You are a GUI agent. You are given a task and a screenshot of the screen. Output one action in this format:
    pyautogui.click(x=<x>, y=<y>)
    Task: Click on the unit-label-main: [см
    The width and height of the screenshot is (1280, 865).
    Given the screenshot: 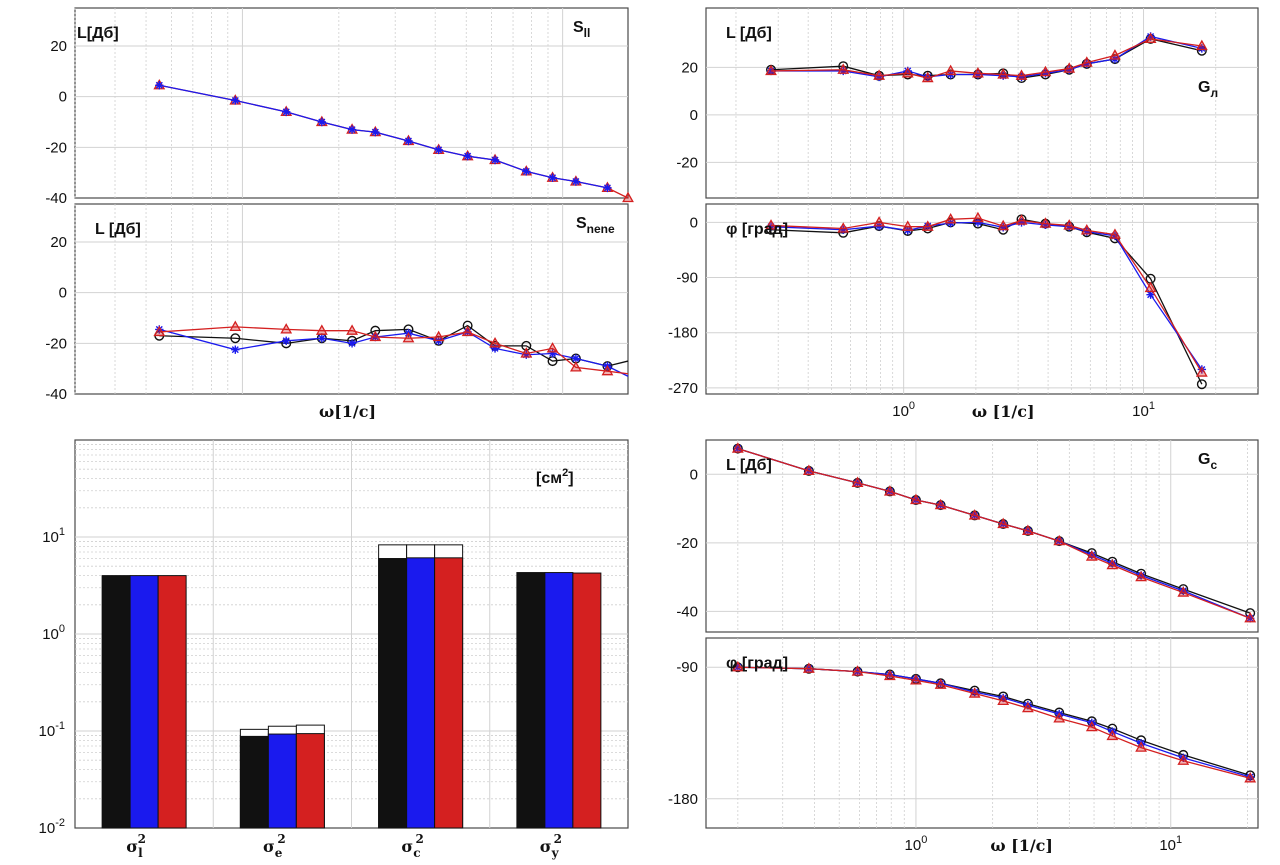 What is the action you would take?
    pyautogui.click(x=549, y=478)
    